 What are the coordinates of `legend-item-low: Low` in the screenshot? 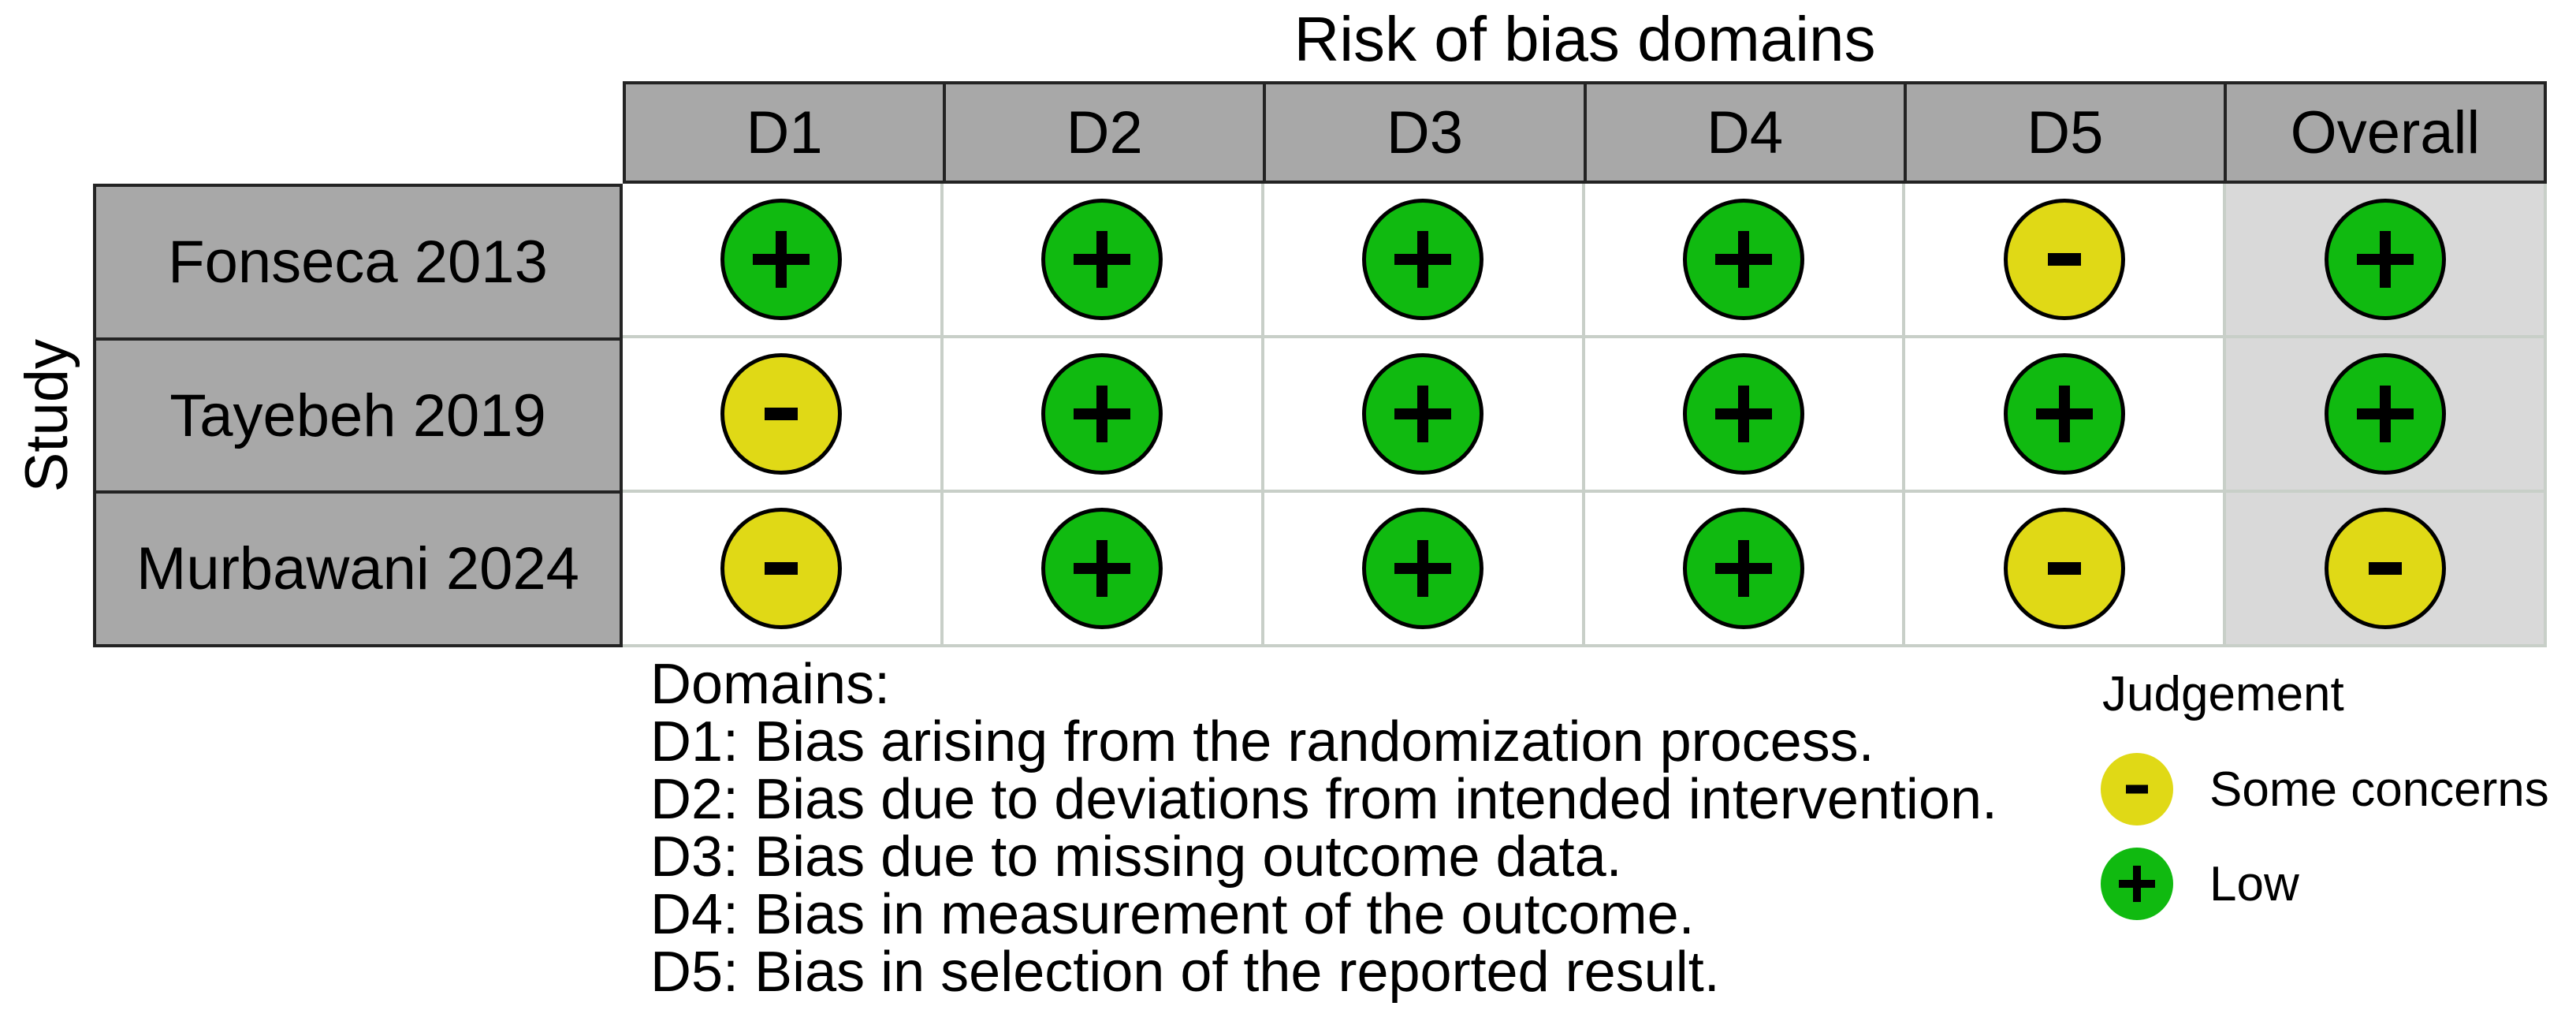 It's located at (2200, 884).